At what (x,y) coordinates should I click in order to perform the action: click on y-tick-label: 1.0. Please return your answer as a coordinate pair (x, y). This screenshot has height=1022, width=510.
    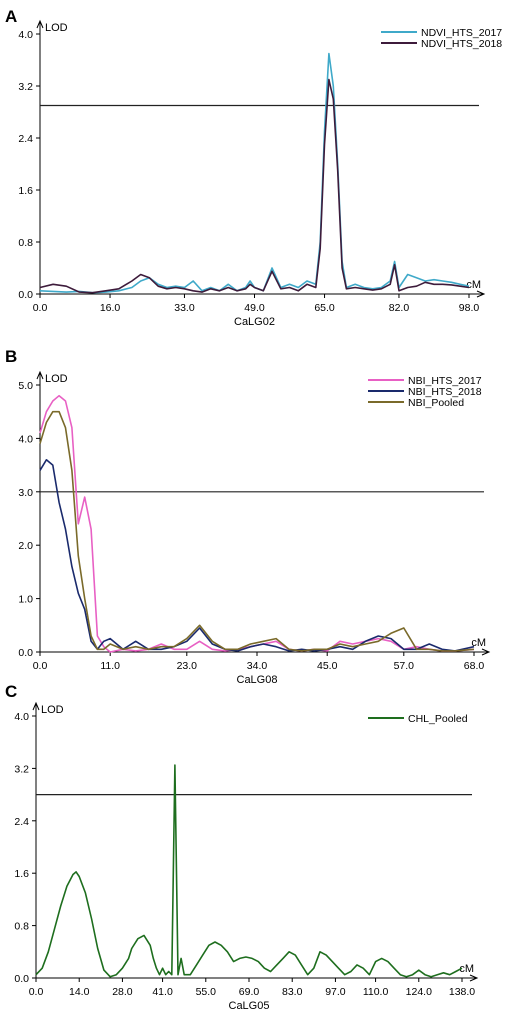
    Looking at the image, I should click on (25, 600).